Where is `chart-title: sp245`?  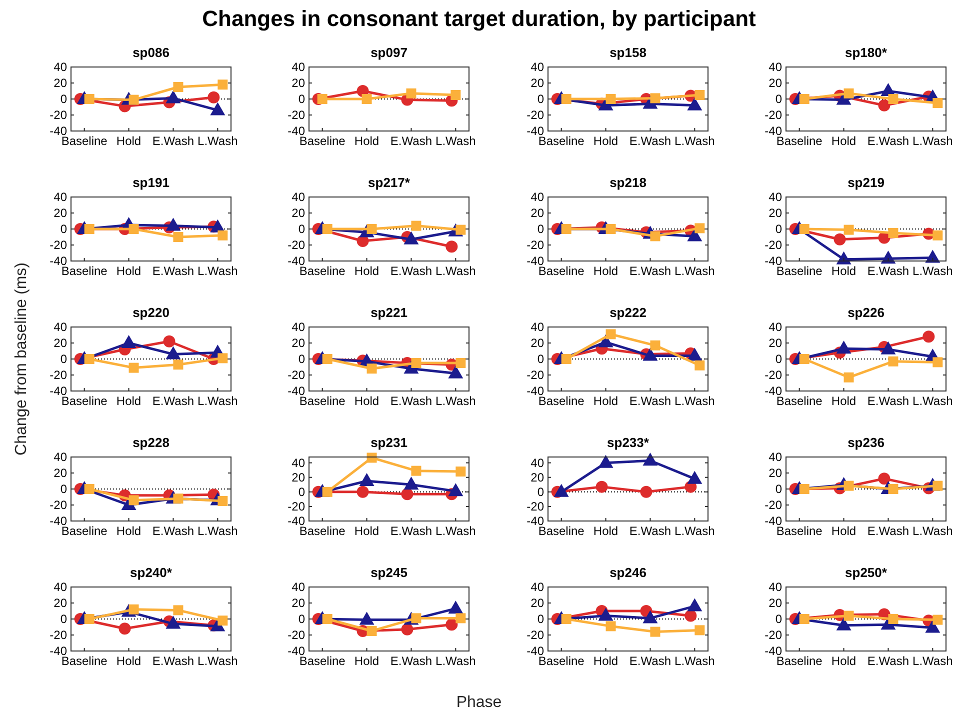
chart-title: sp245 is located at coordinates (389, 572).